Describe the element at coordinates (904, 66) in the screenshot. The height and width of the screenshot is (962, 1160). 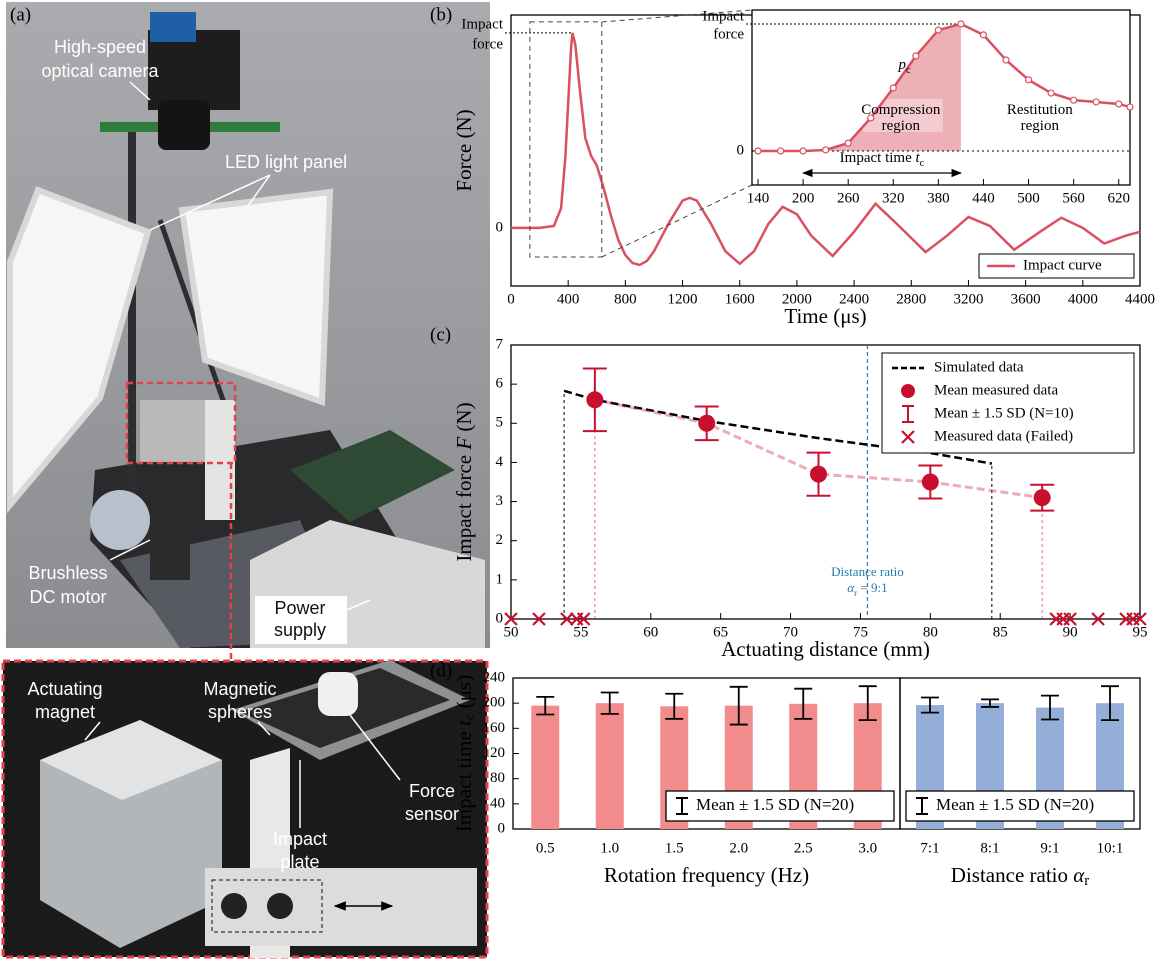
I see `pc-label: pc` at that location.